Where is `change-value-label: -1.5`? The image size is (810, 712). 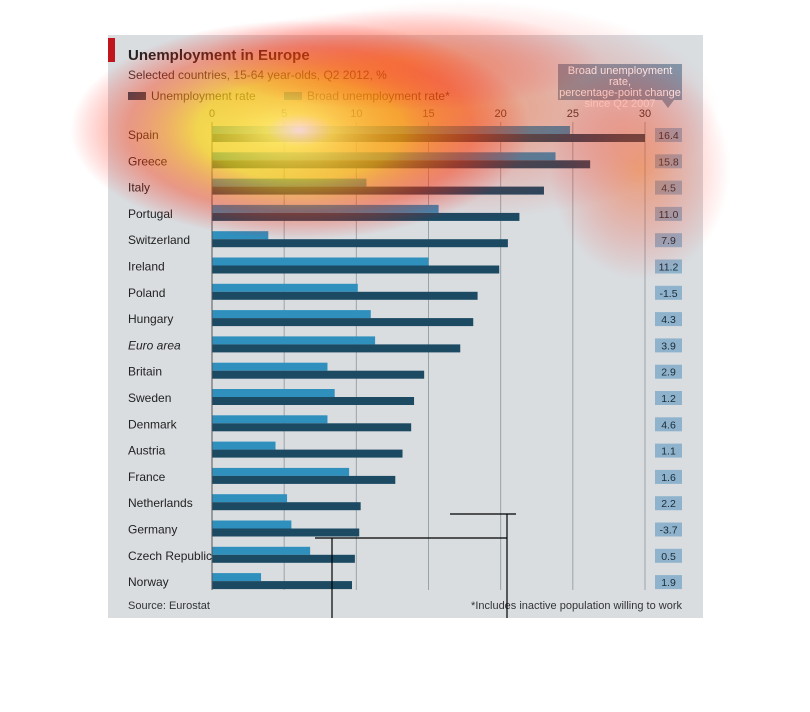 change-value-label: -1.5 is located at coordinates (668, 294).